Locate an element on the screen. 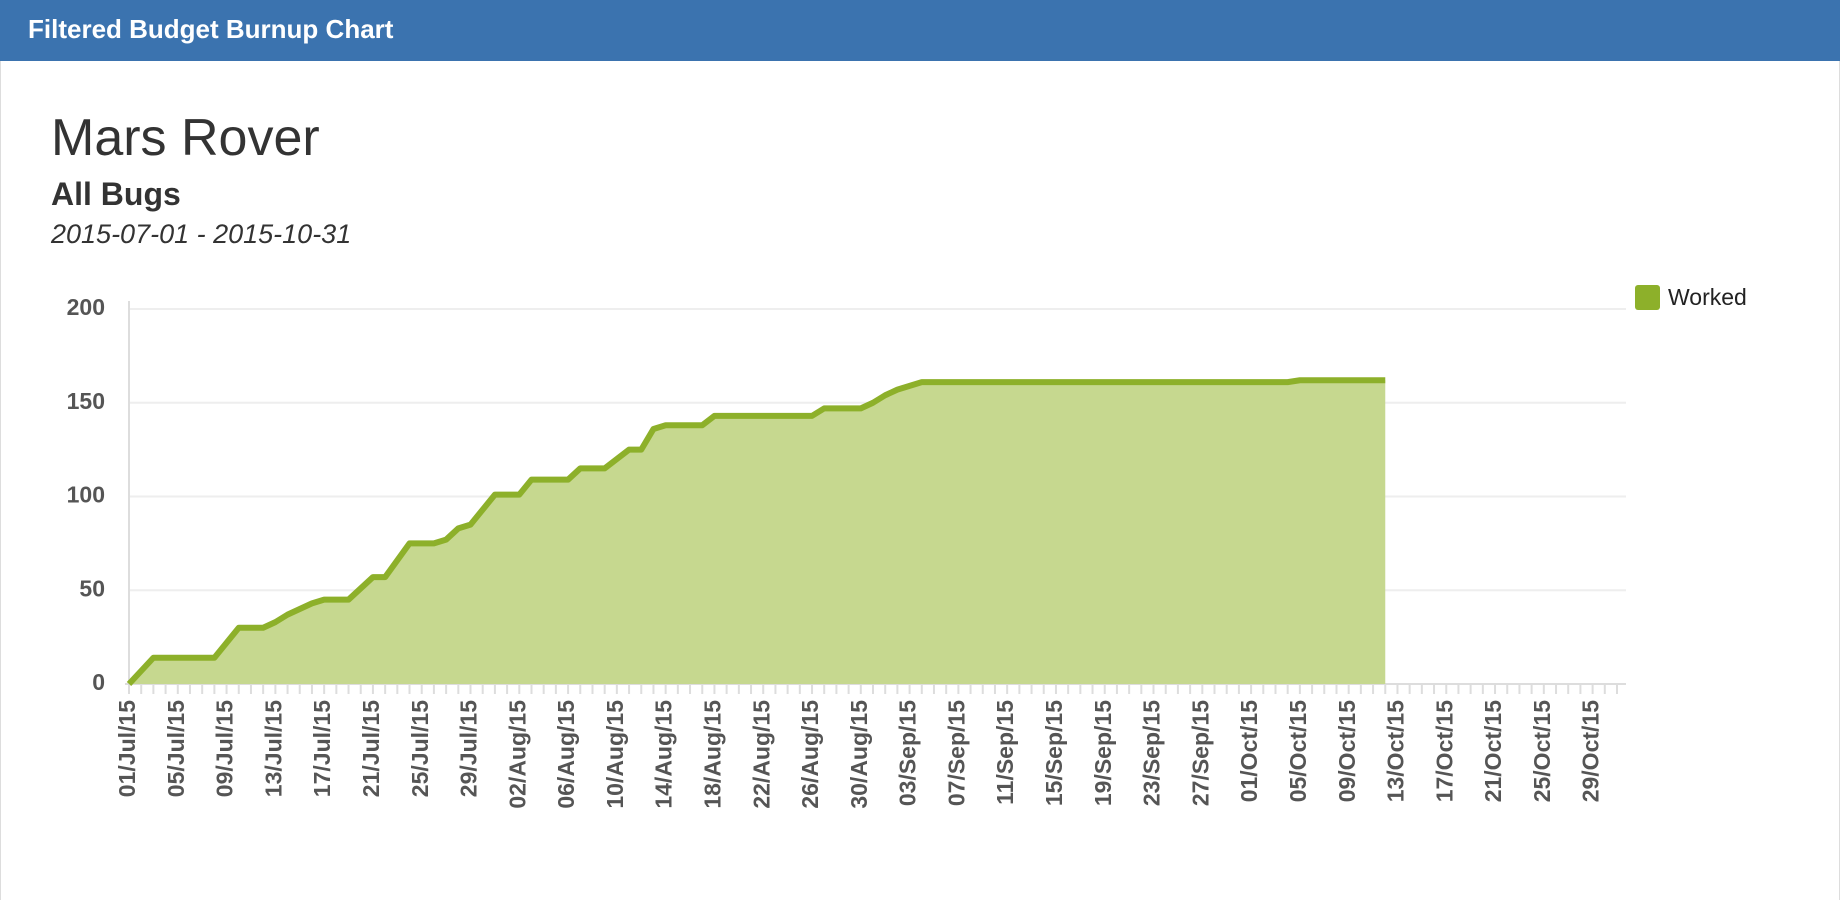 The height and width of the screenshot is (900, 1840). chart-subtitle: All Bugs is located at coordinates (116, 194).